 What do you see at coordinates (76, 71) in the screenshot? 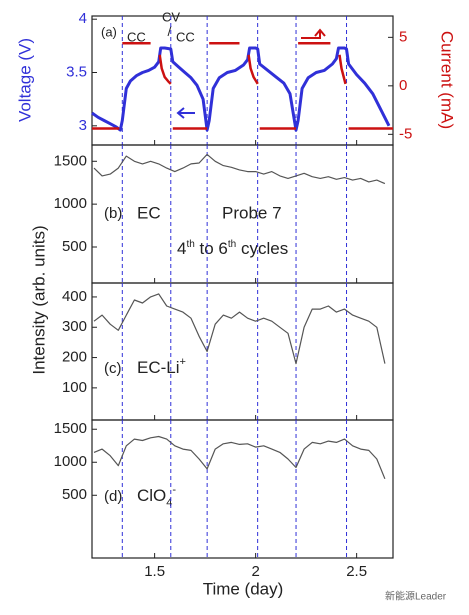
I see `y-tick-label: 3.5` at bounding box center [76, 71].